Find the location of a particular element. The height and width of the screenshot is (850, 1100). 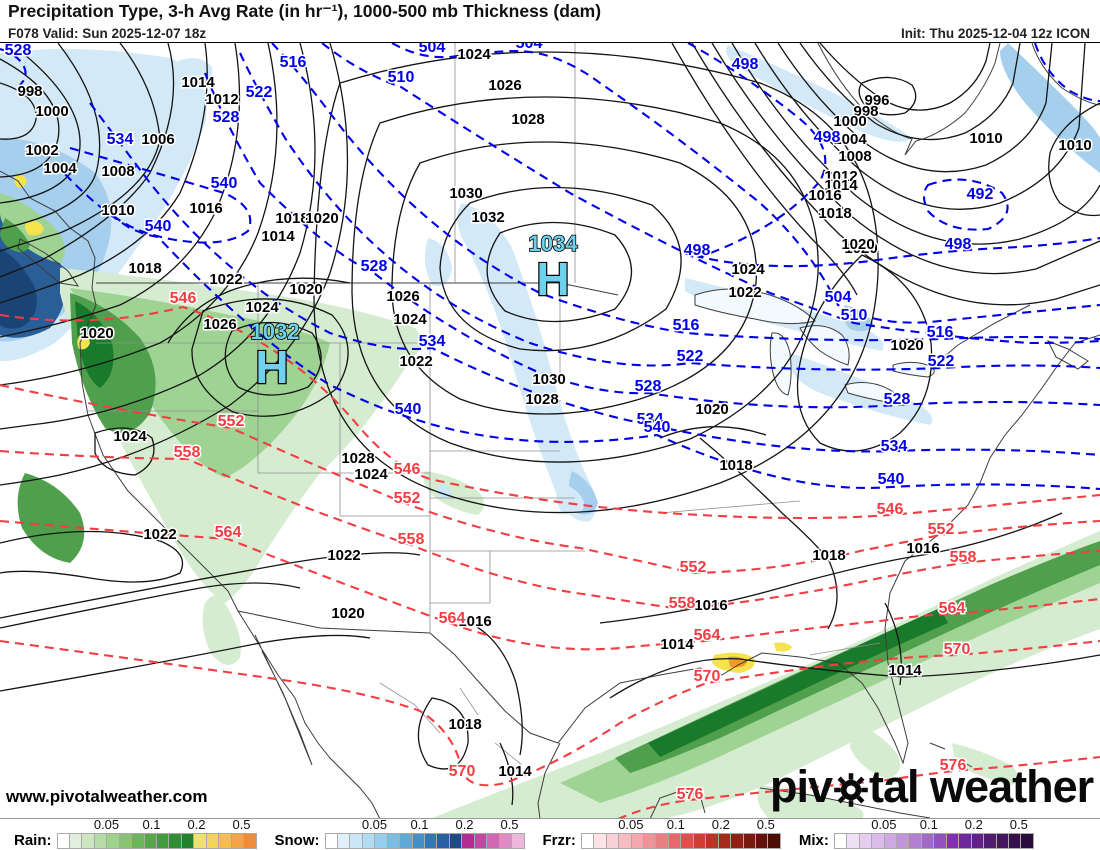

thickness-label-warm: 558 is located at coordinates (682, 603).